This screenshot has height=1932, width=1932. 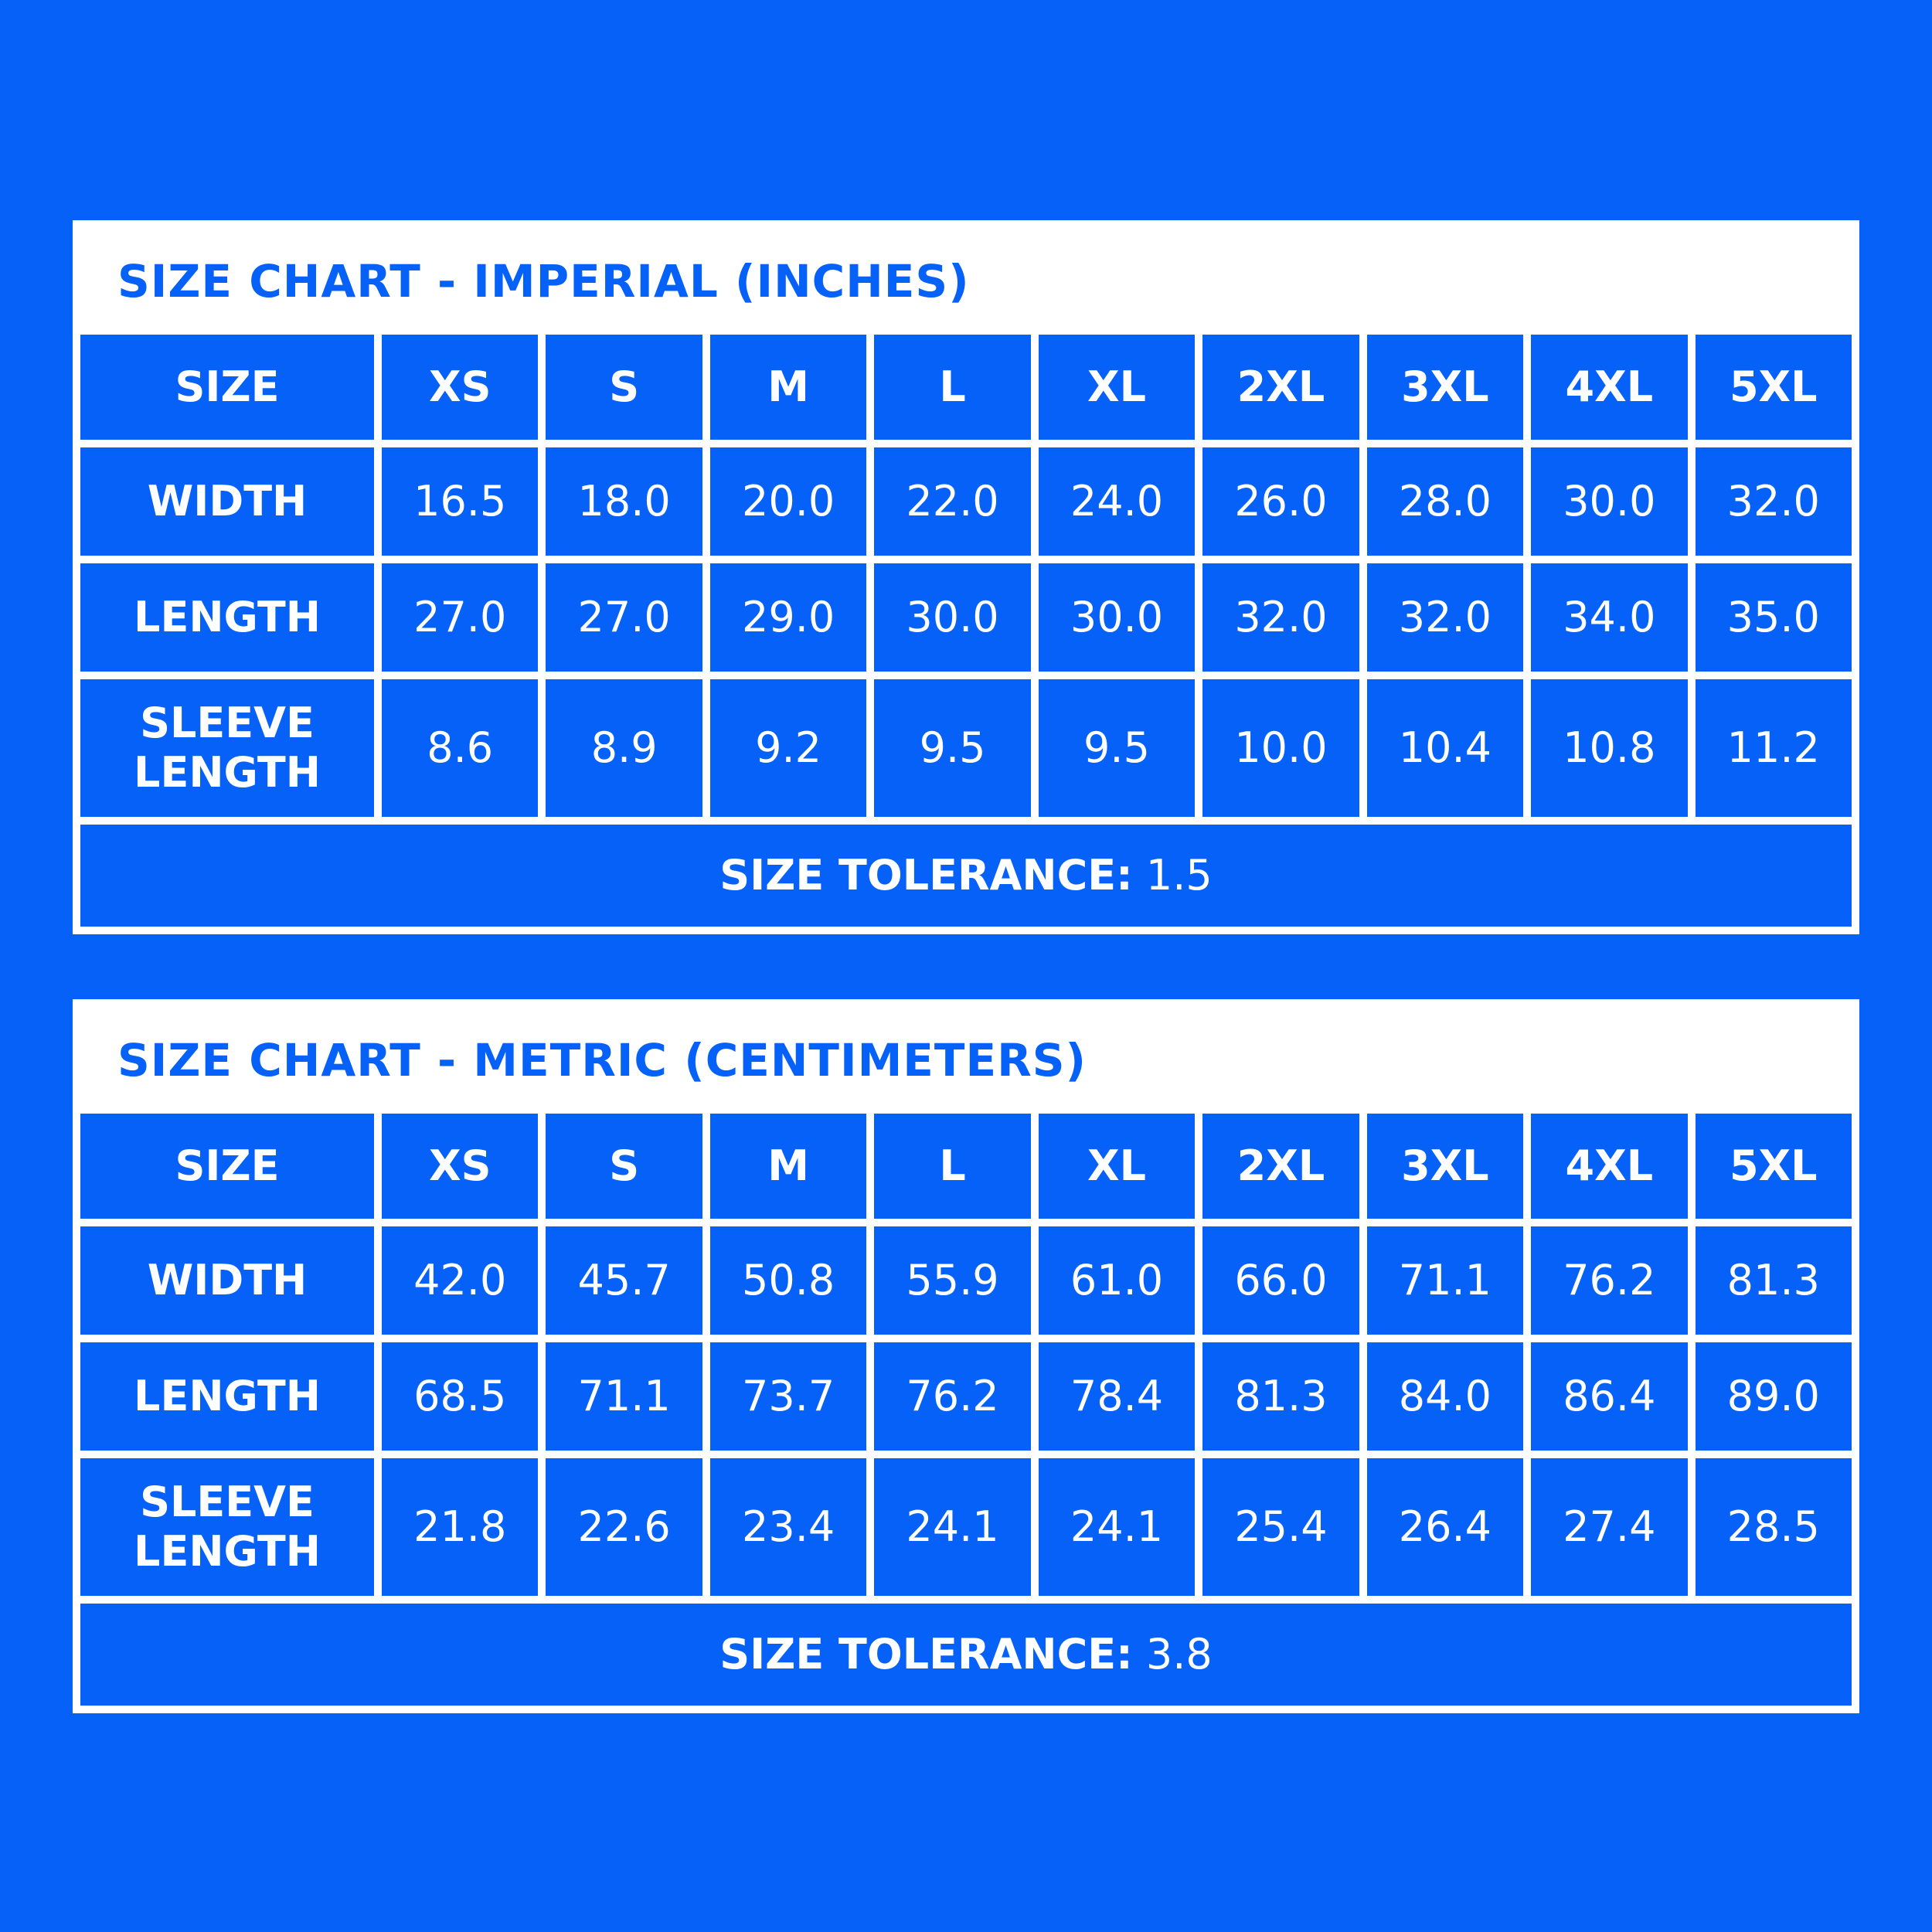 What do you see at coordinates (953, 1281) in the screenshot?
I see `table-cell-value: 55.9` at bounding box center [953, 1281].